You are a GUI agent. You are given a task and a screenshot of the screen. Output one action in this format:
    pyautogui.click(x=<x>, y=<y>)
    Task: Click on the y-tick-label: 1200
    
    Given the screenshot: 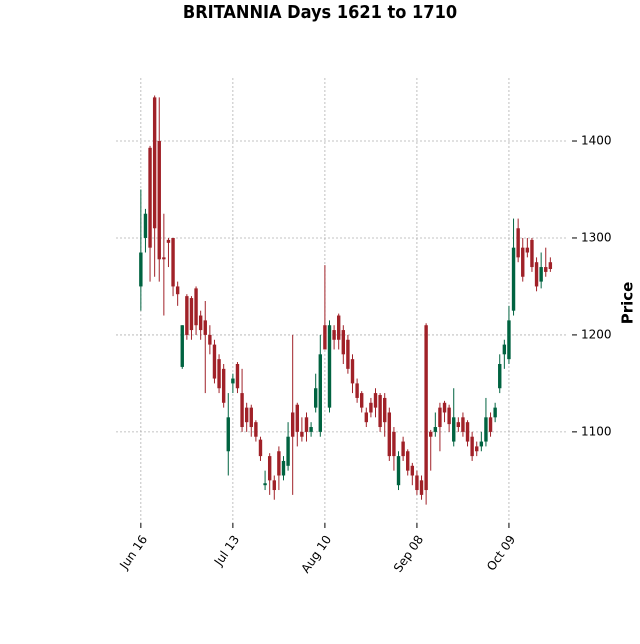 What is the action you would take?
    pyautogui.click(x=596, y=334)
    